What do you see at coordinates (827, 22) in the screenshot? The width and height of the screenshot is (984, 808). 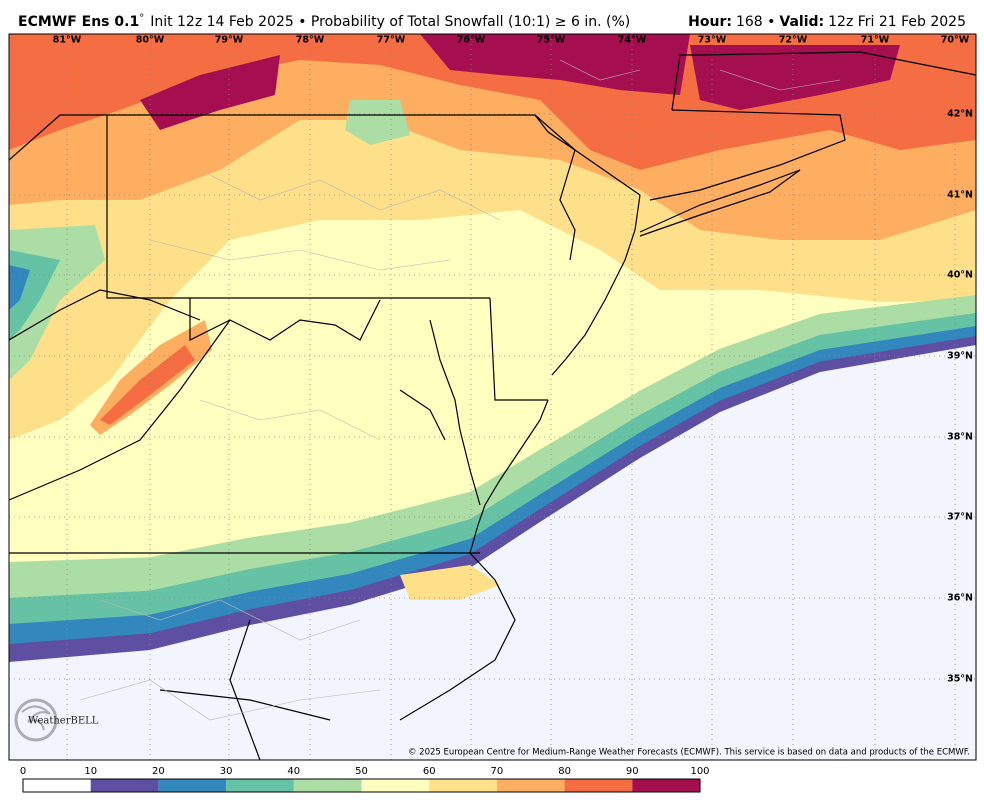 I see `header-right: Hour: 168 • Valid: 12z Fri 21 Feb 2025` at bounding box center [827, 22].